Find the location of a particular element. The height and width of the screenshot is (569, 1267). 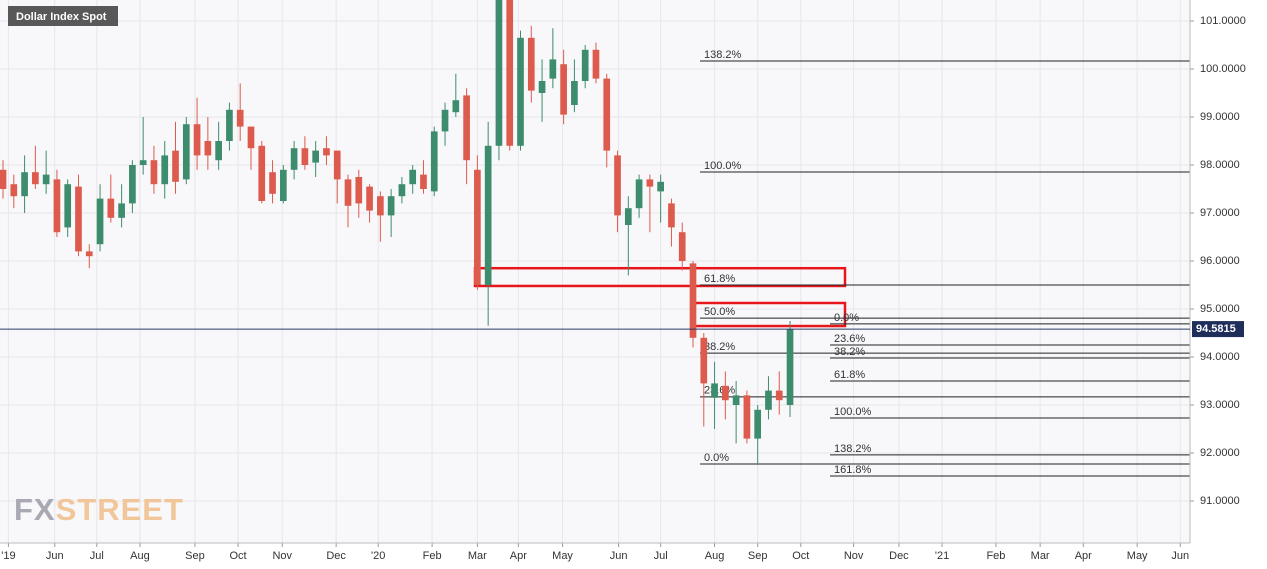

fib-label: 100.0% is located at coordinates (853, 412).